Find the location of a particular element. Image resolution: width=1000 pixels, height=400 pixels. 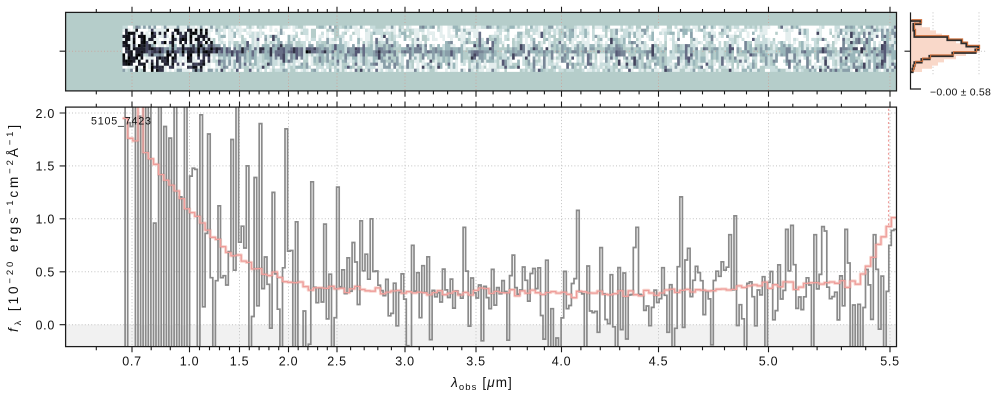

svg-text: 5105_7423 is located at coordinates (121, 122).